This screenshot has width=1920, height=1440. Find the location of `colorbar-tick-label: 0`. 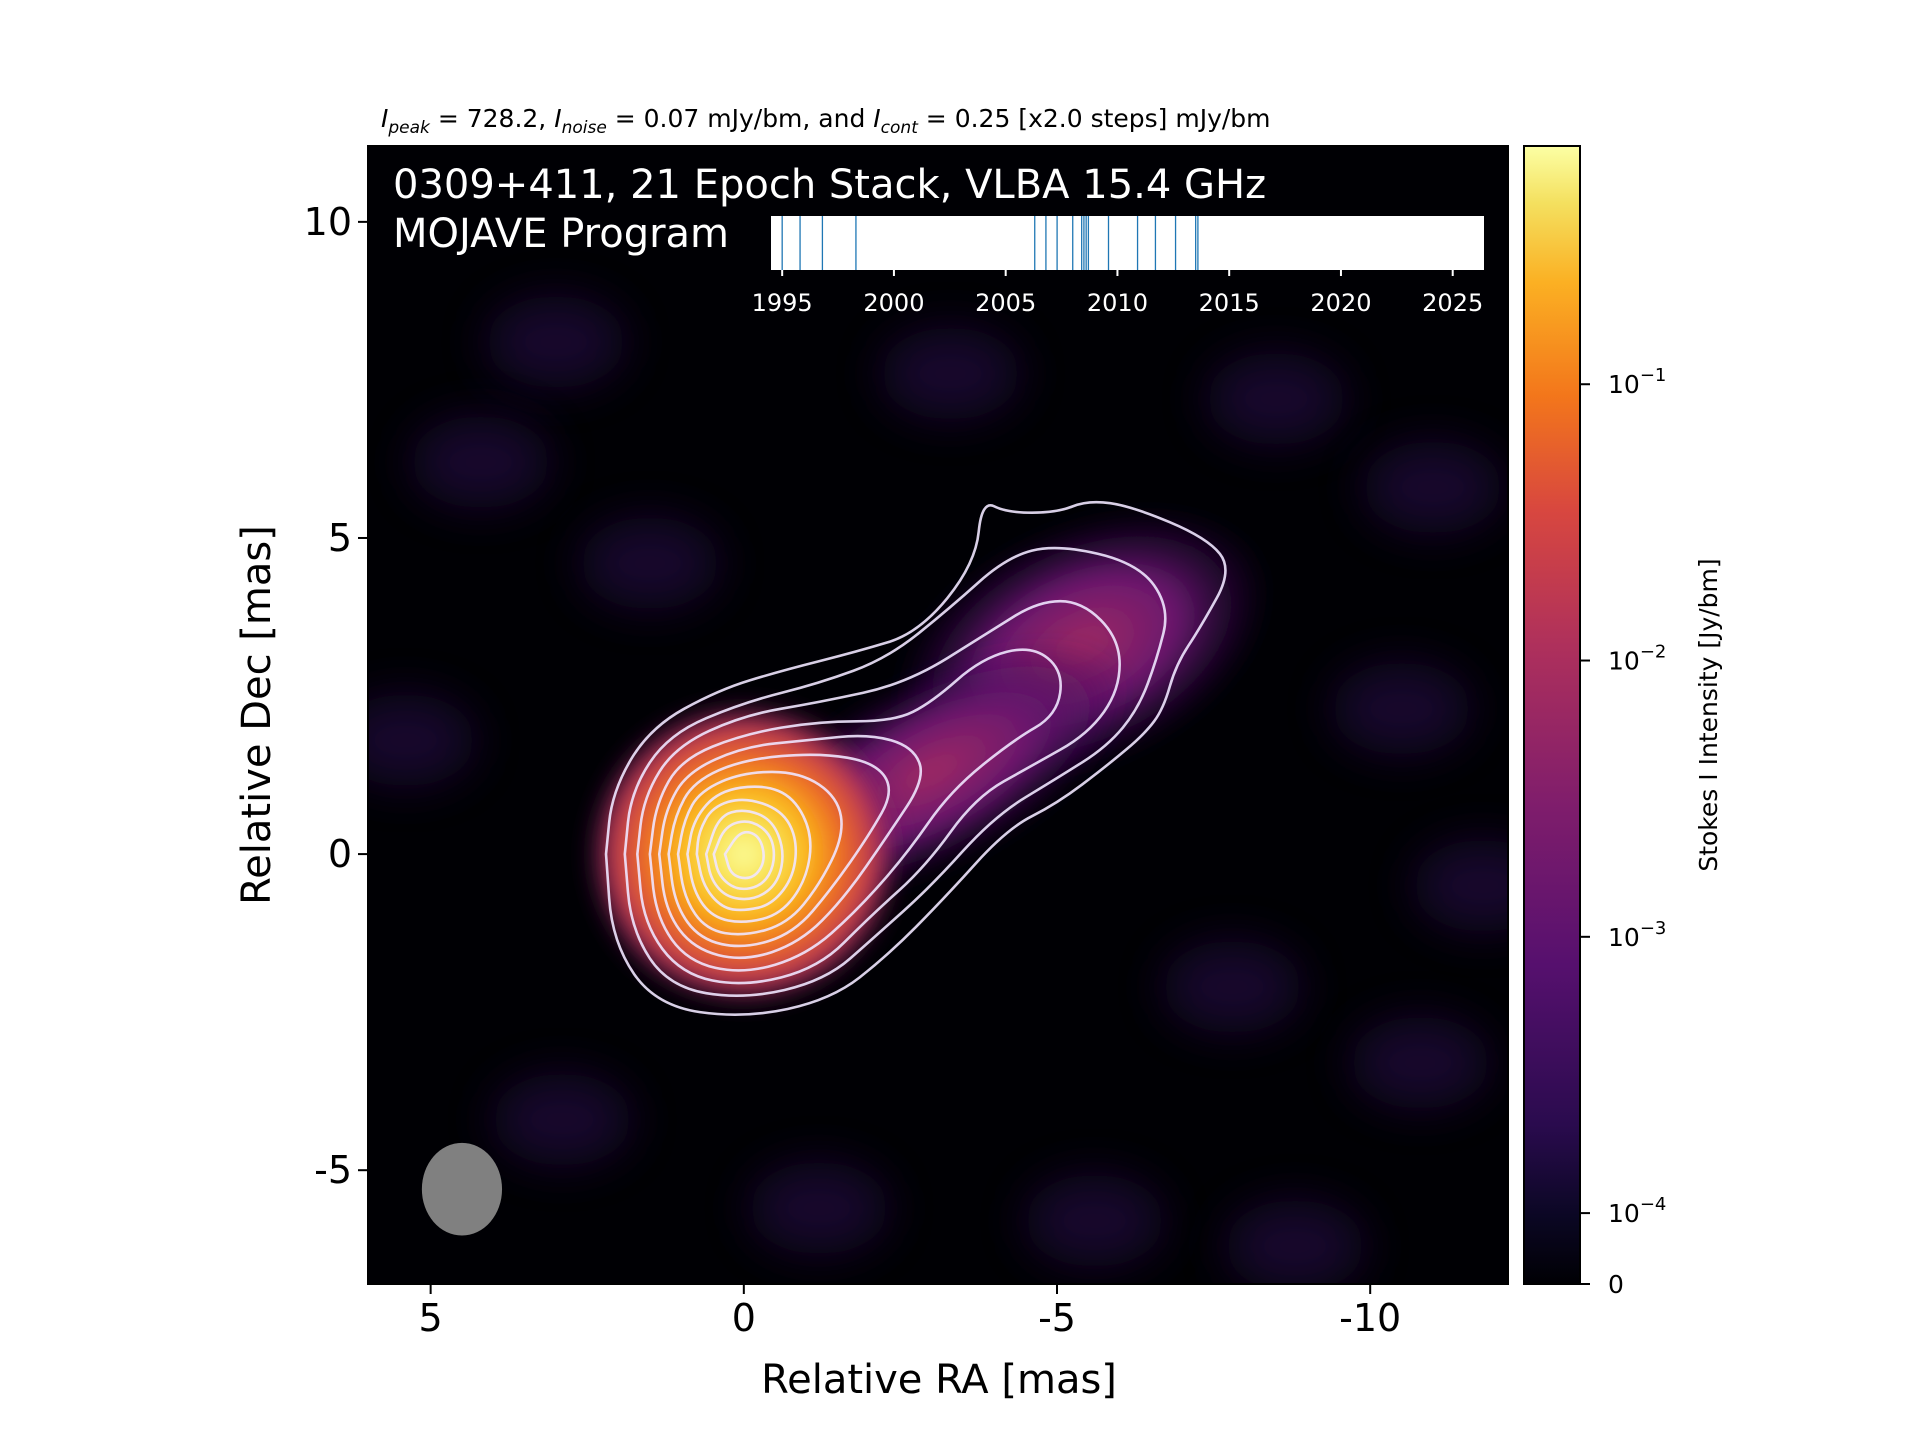

colorbar-tick-label: 0 is located at coordinates (1616, 1284).